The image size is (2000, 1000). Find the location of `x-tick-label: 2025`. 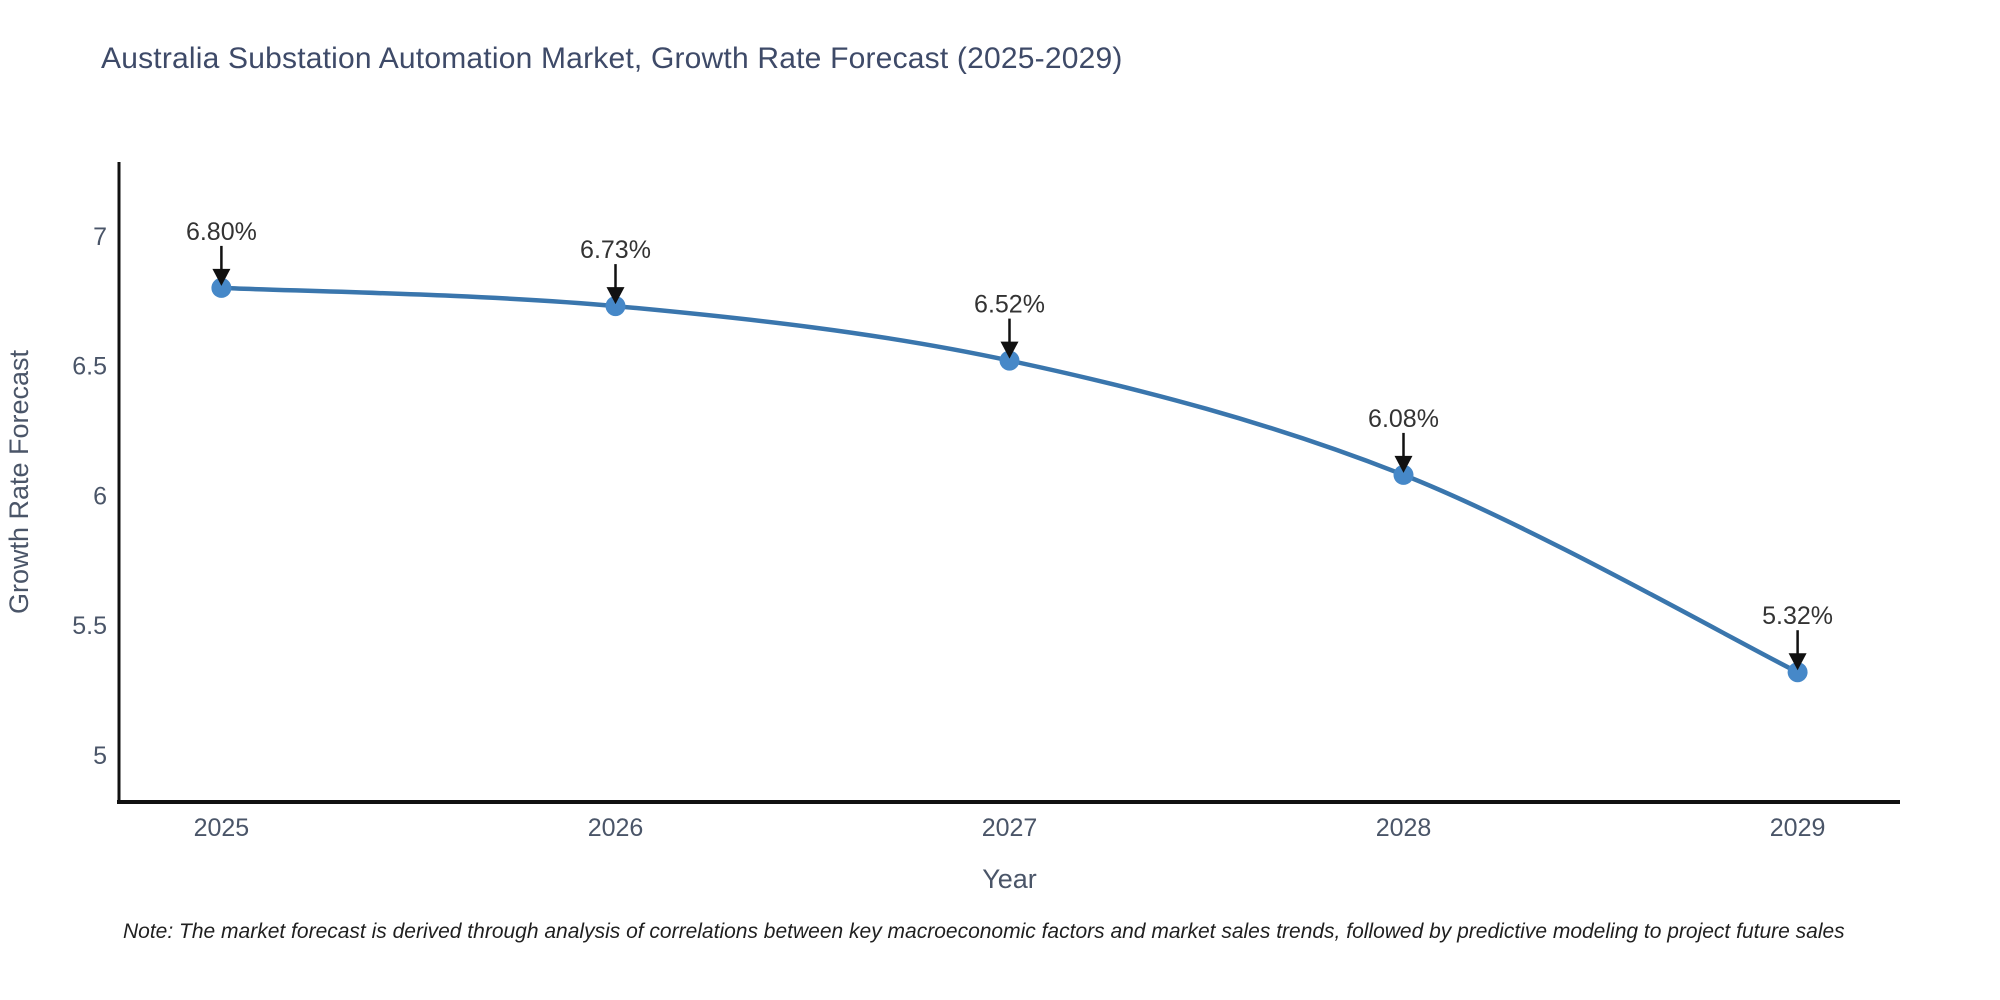

x-tick-label: 2025 is located at coordinates (222, 828).